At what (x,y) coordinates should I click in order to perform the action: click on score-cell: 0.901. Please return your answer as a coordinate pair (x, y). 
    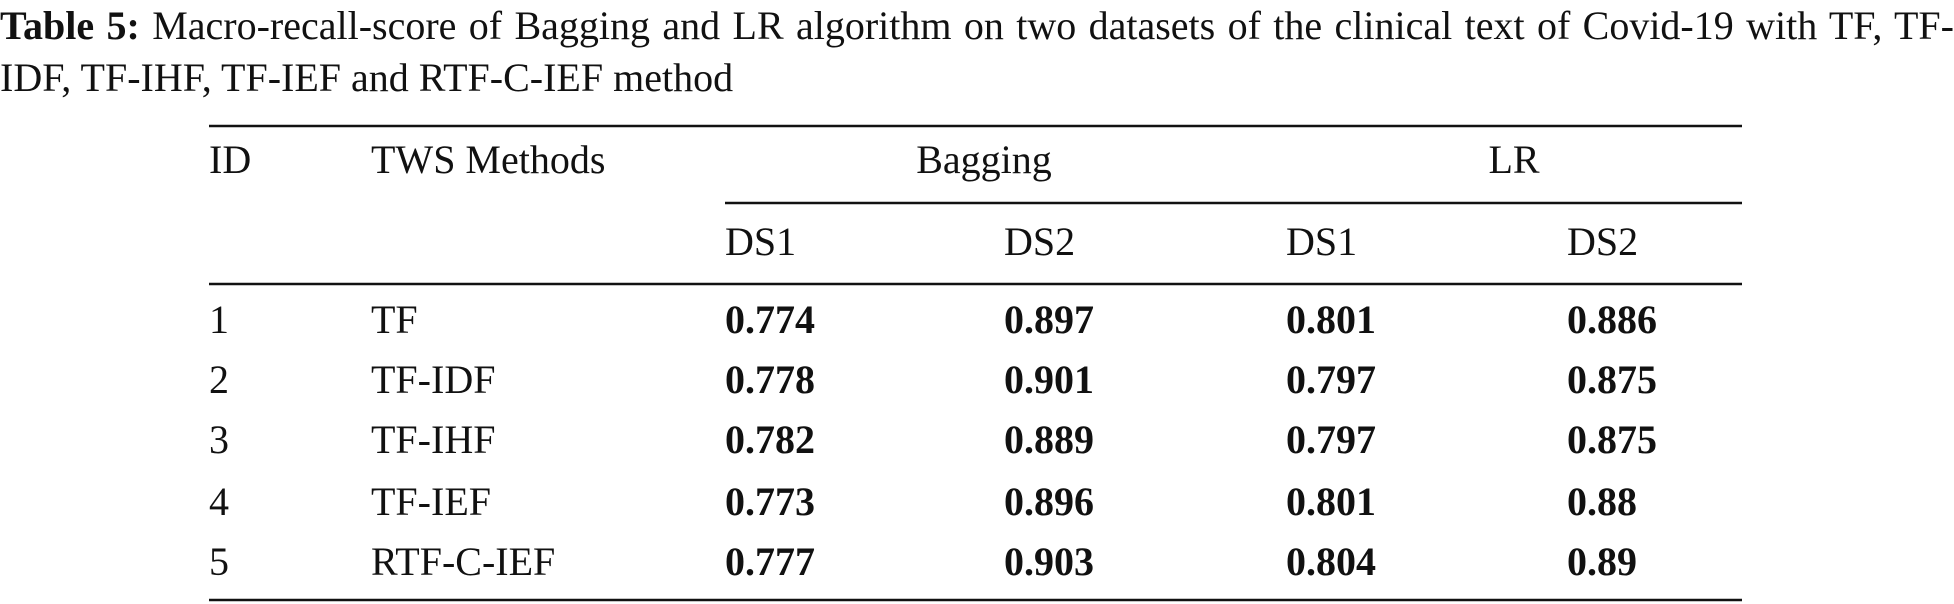
    Looking at the image, I should click on (1049, 379).